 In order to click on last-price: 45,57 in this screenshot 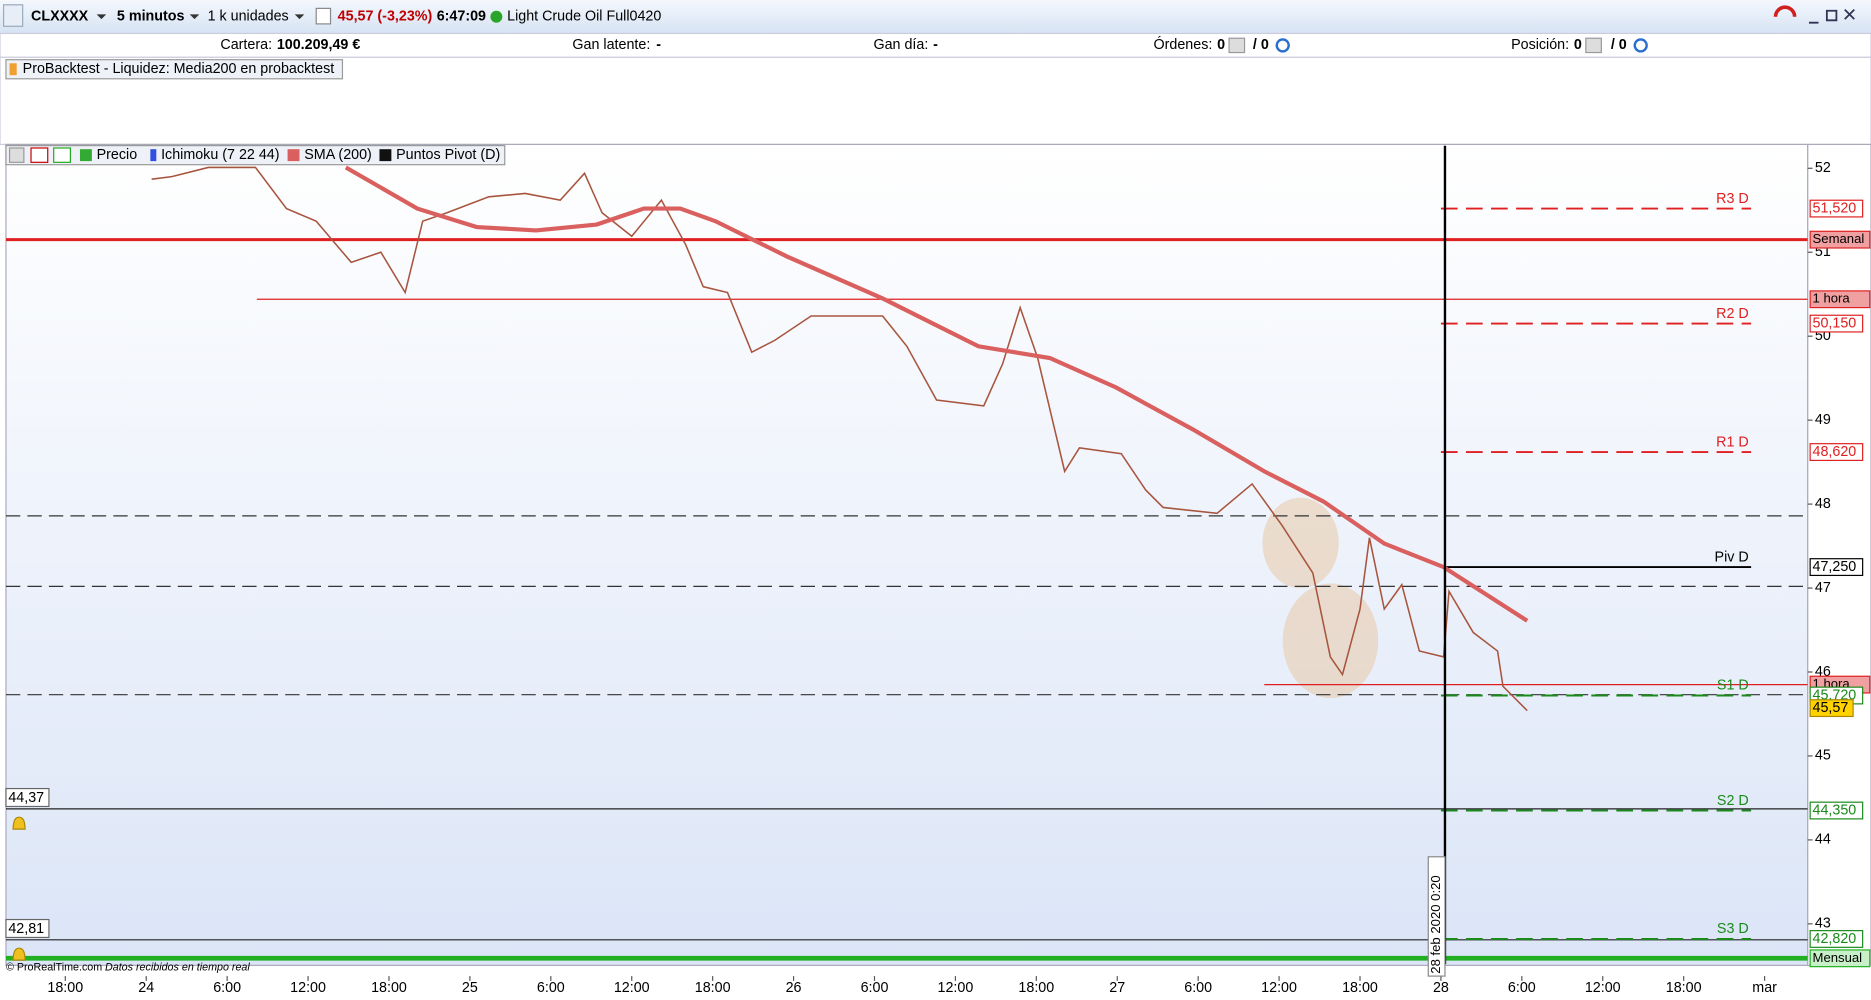, I will do `click(1831, 708)`.